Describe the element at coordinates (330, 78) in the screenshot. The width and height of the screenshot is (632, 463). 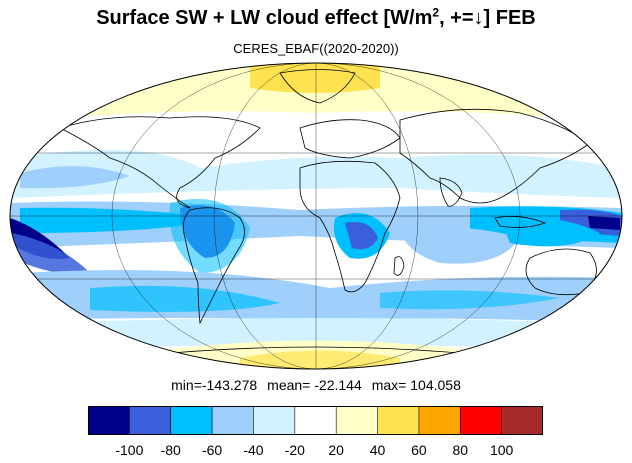
I see `greenland-positive` at that location.